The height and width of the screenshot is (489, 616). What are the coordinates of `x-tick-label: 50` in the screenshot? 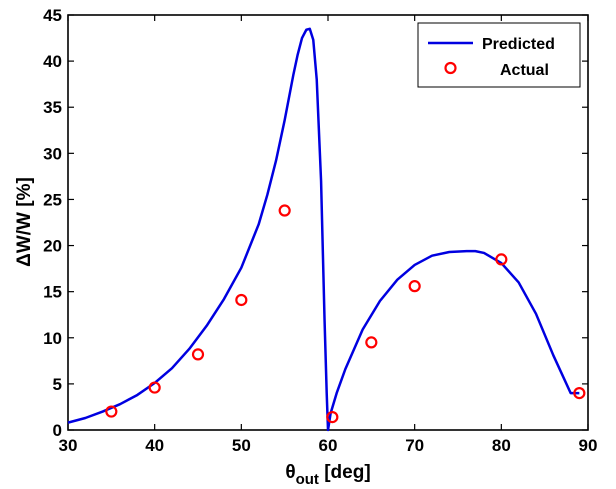 It's located at (241, 445).